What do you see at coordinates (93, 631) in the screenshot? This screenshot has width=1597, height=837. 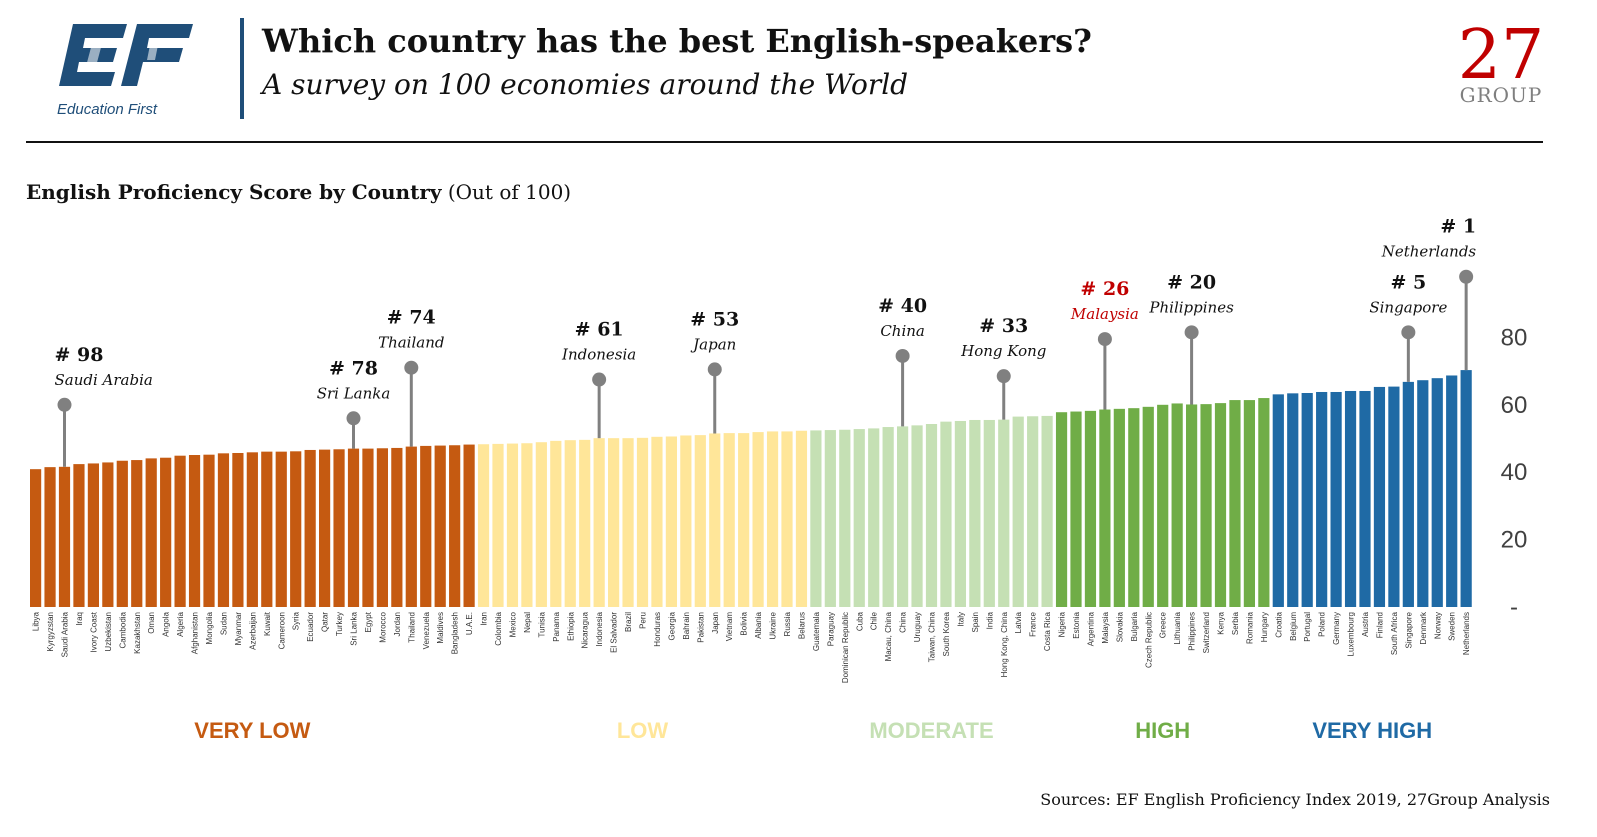 I see `x-tick-label: Ivory Coast` at bounding box center [93, 631].